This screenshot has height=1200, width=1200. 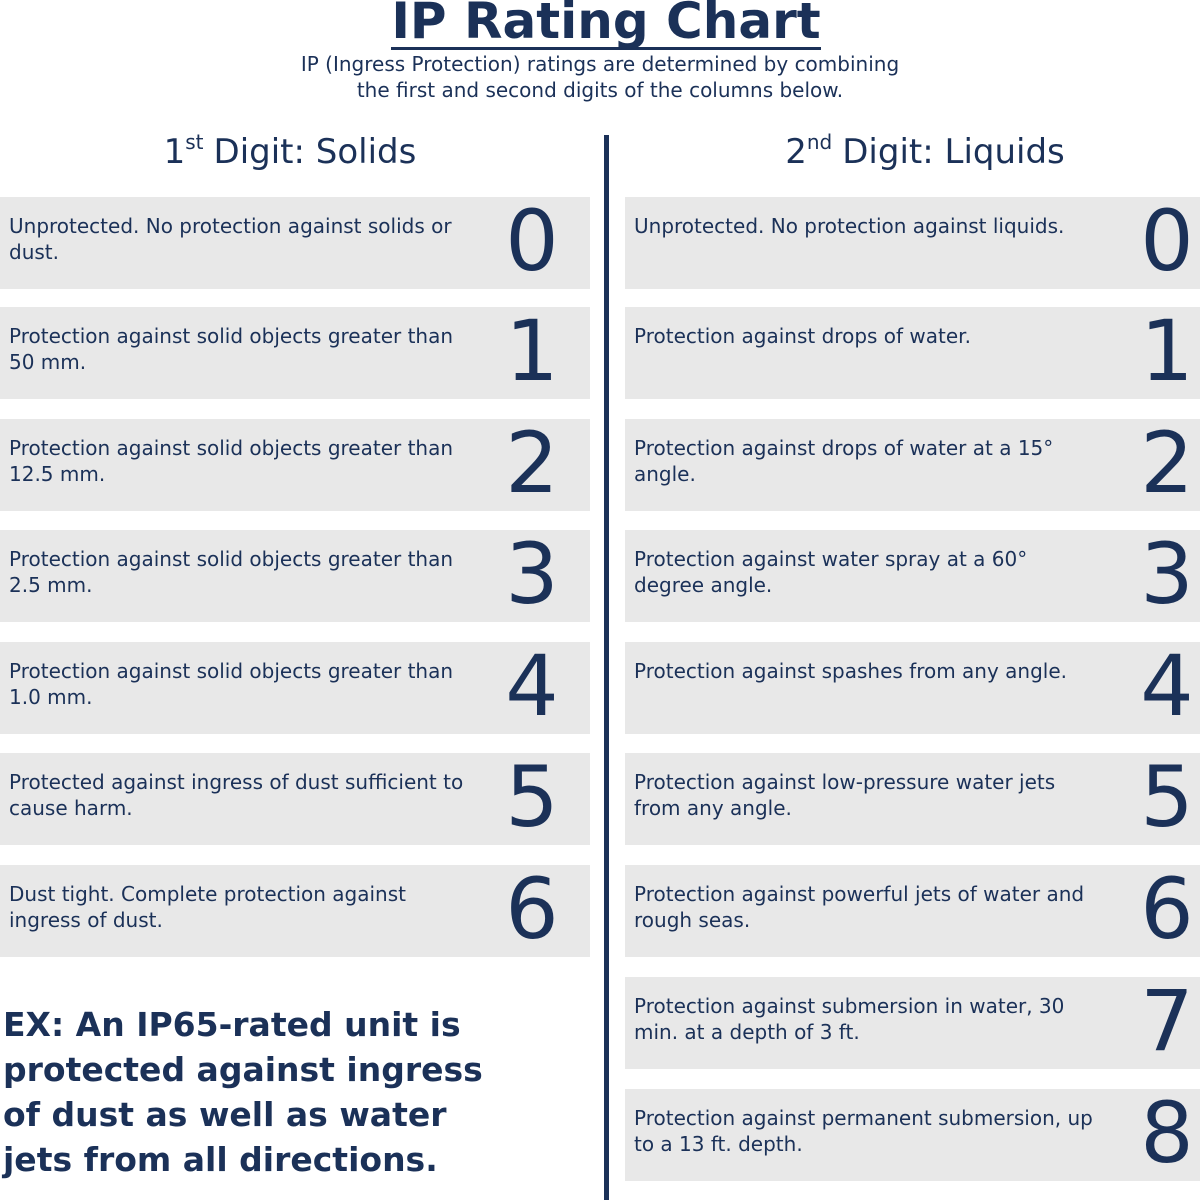 I want to click on divider, so click(x=606, y=667).